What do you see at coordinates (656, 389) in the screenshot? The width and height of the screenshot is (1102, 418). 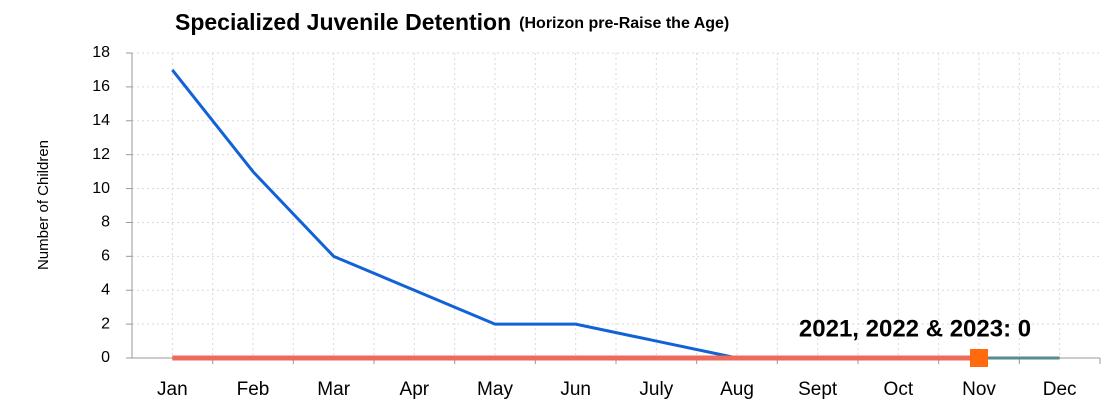 I see `x-tick-label: July` at bounding box center [656, 389].